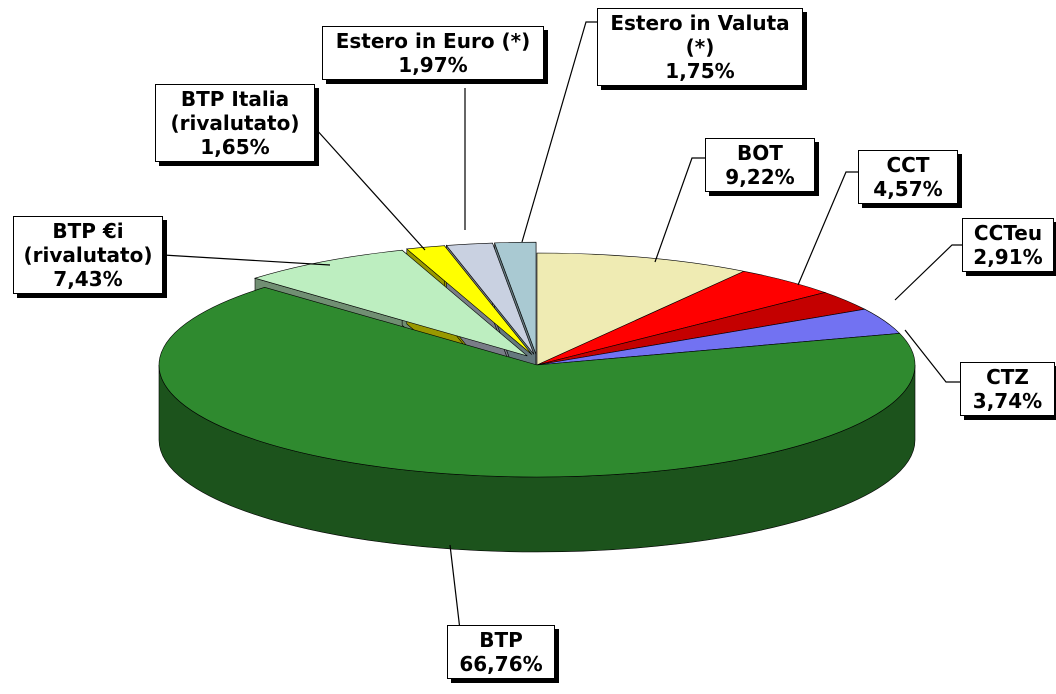  I want to click on category-label: BTP, so click(501, 640).